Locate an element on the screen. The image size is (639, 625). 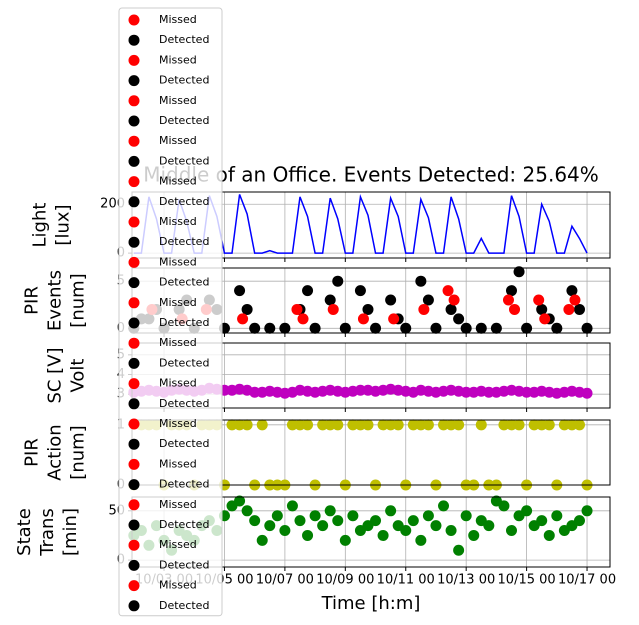
y-axis-label: [num] is located at coordinates (78, 452).